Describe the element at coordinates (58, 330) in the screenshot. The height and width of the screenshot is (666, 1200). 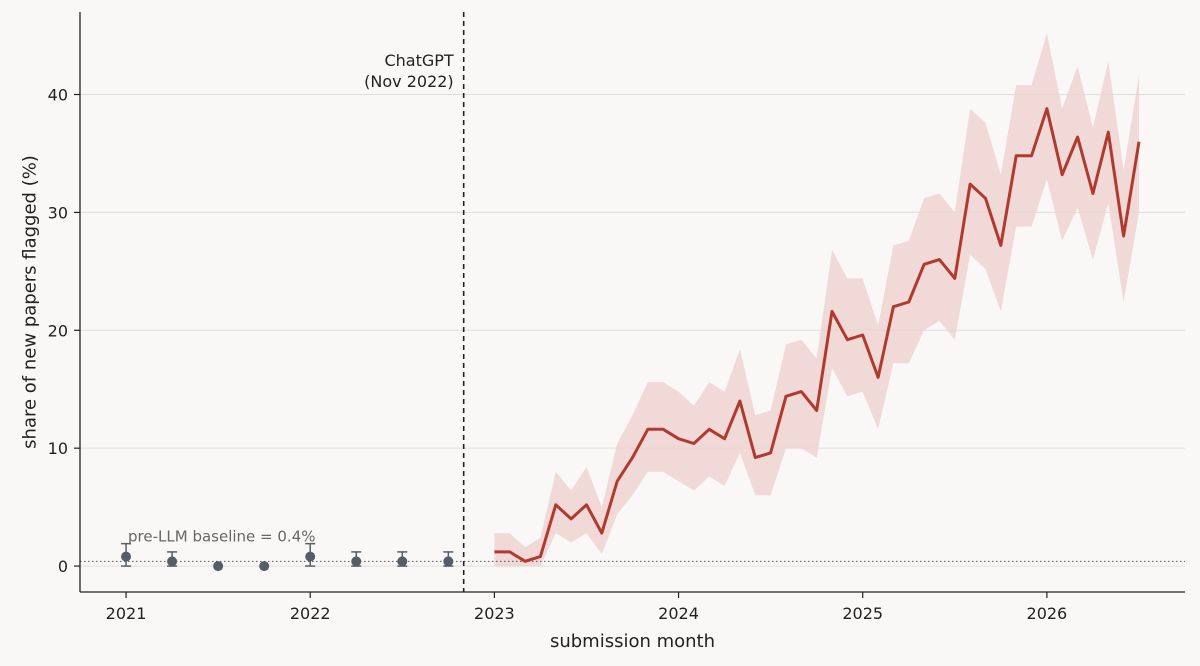
I see `y-tick-label: 20` at that location.